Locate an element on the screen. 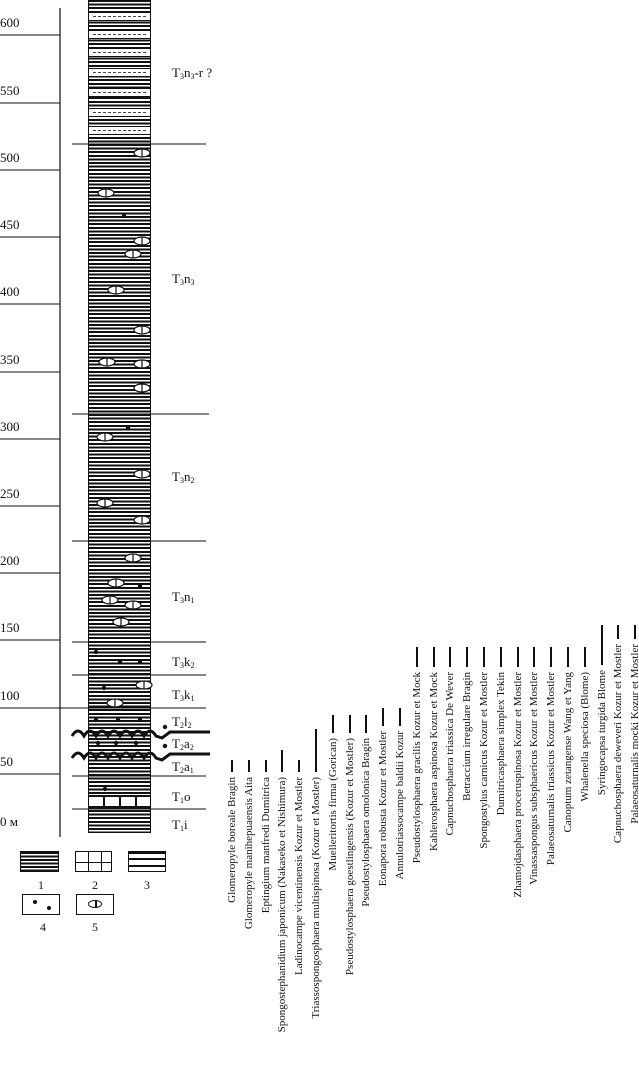 Image resolution: width=639 pixels, height=1089 pixels. unit-label-t3n3: T3n3 is located at coordinates (183, 280).